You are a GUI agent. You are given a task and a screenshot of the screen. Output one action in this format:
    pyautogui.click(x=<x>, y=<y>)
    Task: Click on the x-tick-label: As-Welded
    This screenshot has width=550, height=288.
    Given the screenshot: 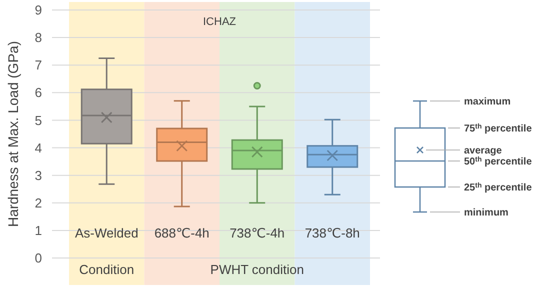 What is the action you would take?
    pyautogui.click(x=106, y=232)
    